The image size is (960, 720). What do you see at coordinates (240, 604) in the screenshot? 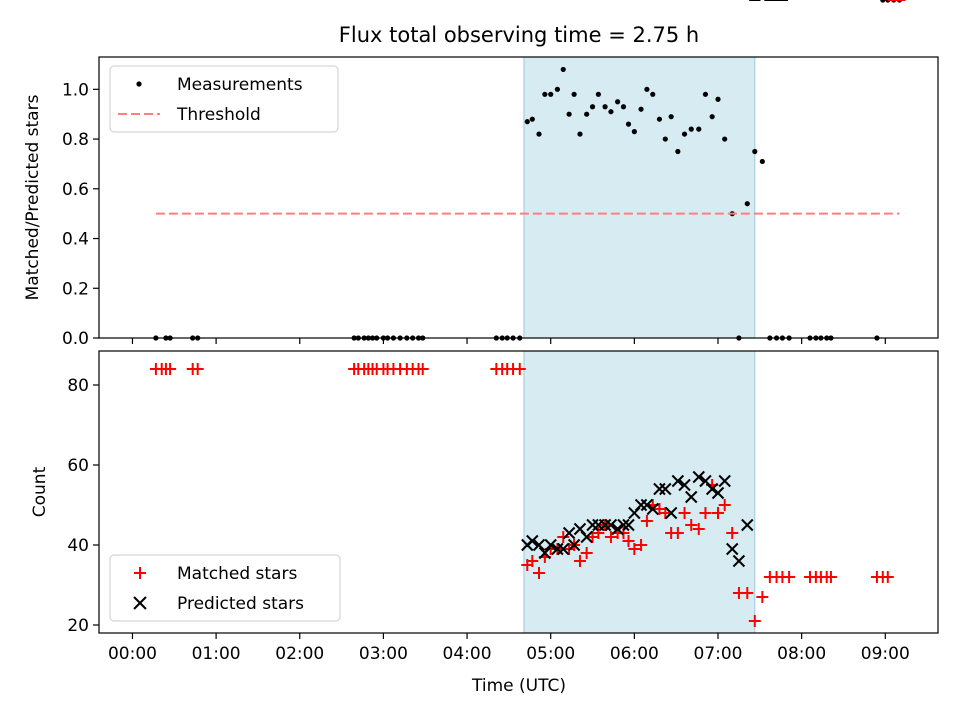
I see `legend-predicted-label: Predicted stars` at bounding box center [240, 604].